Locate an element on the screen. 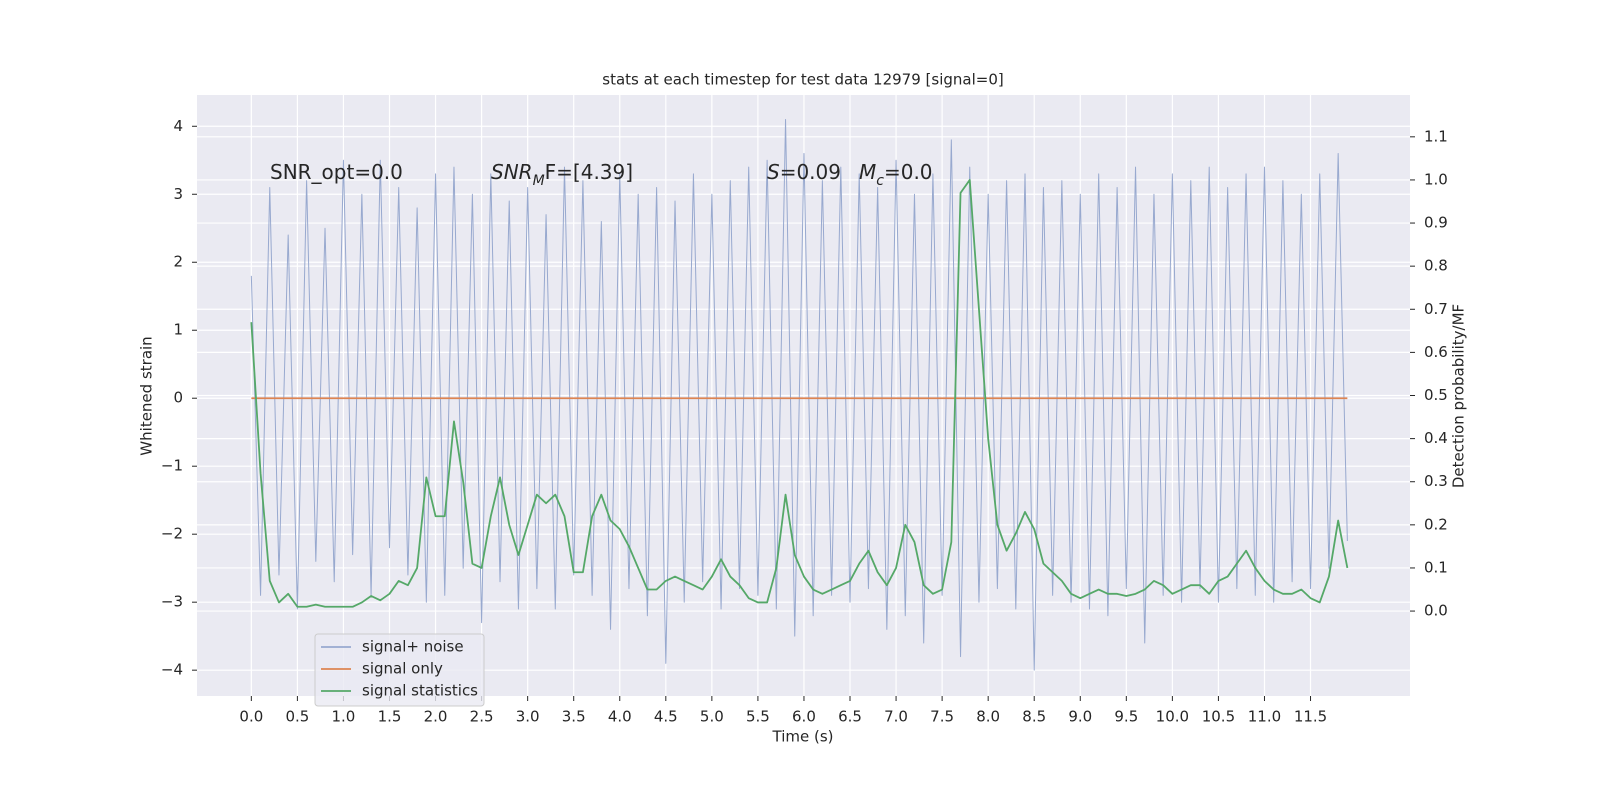  x-tick-label: 11.0 is located at coordinates (1264, 717).